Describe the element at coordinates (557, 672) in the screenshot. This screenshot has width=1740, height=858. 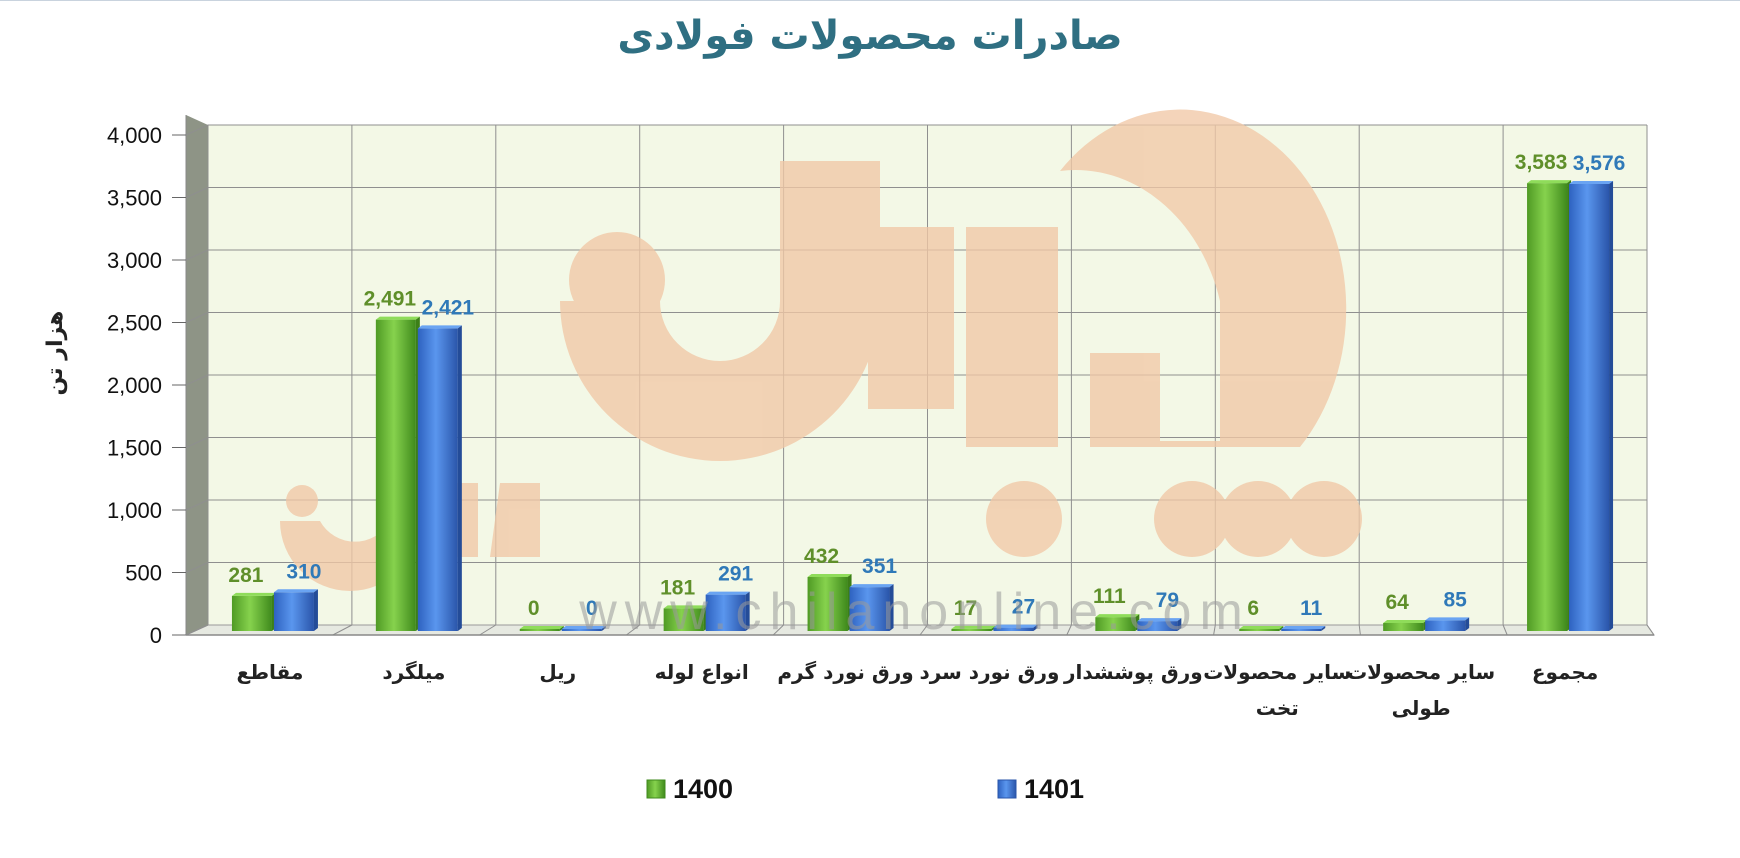
I see `x-tick-label: ریل` at that location.